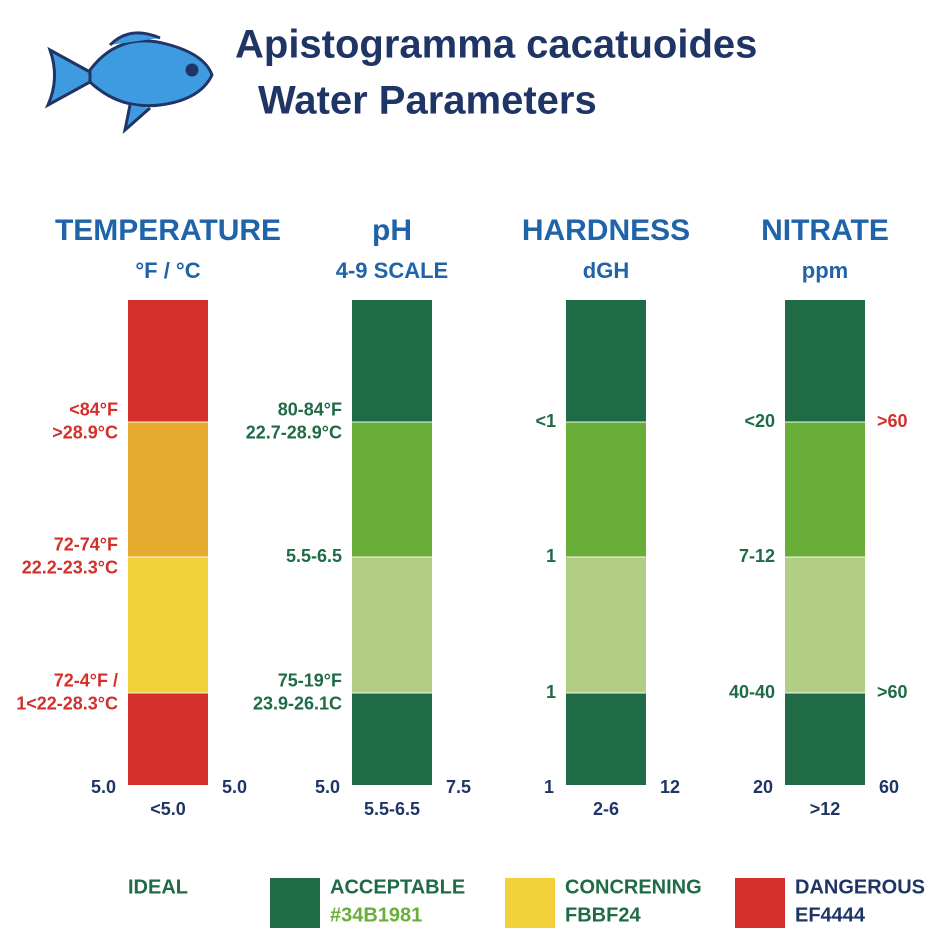  What do you see at coordinates (752, 692) in the screenshot?
I see `level-label: 40-40` at bounding box center [752, 692].